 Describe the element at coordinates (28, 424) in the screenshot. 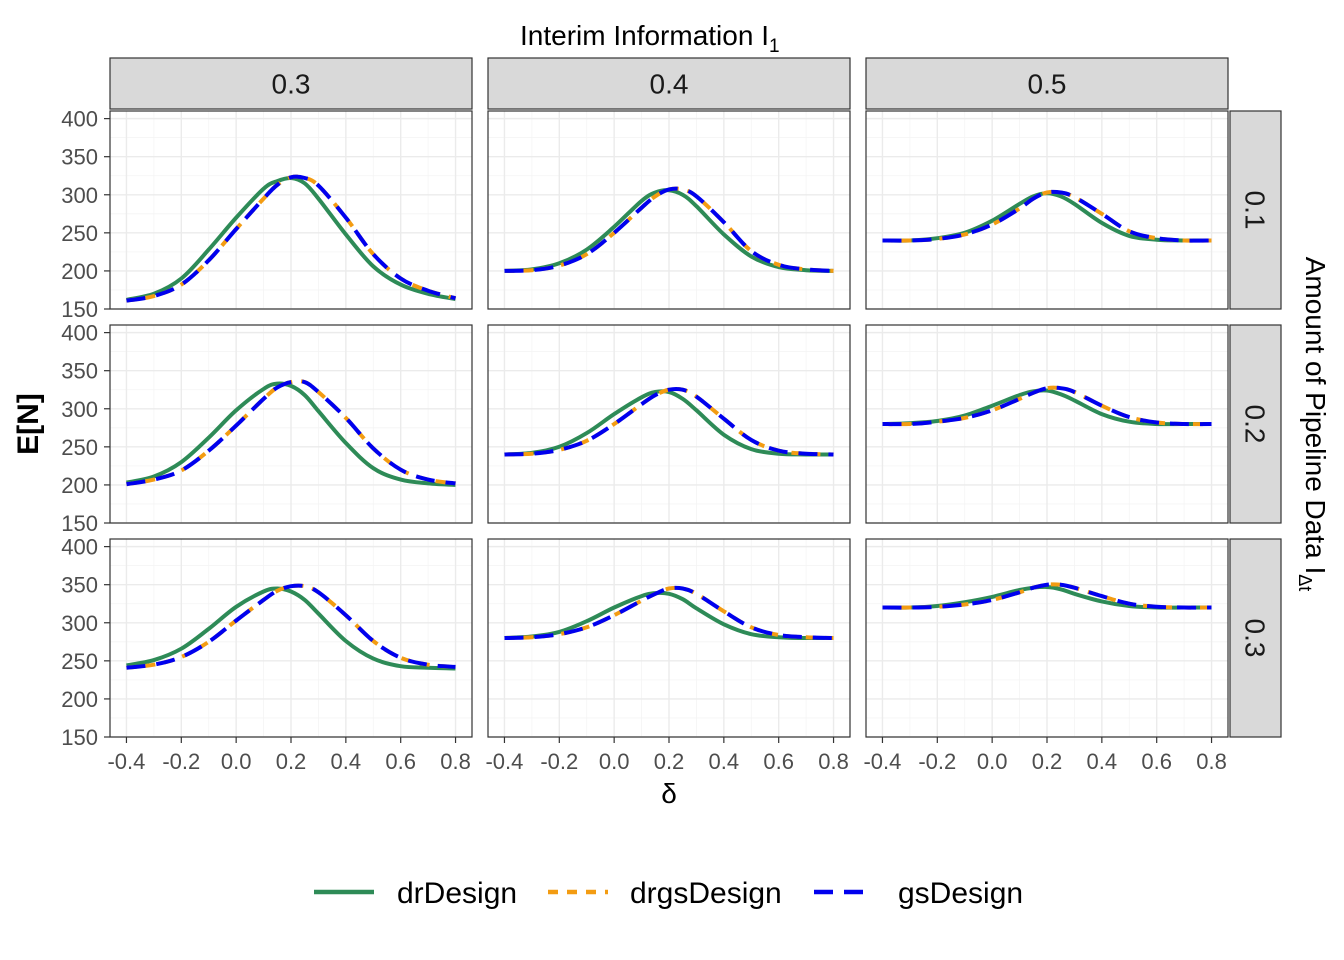

I see `y-axis-label: E[N]` at that location.